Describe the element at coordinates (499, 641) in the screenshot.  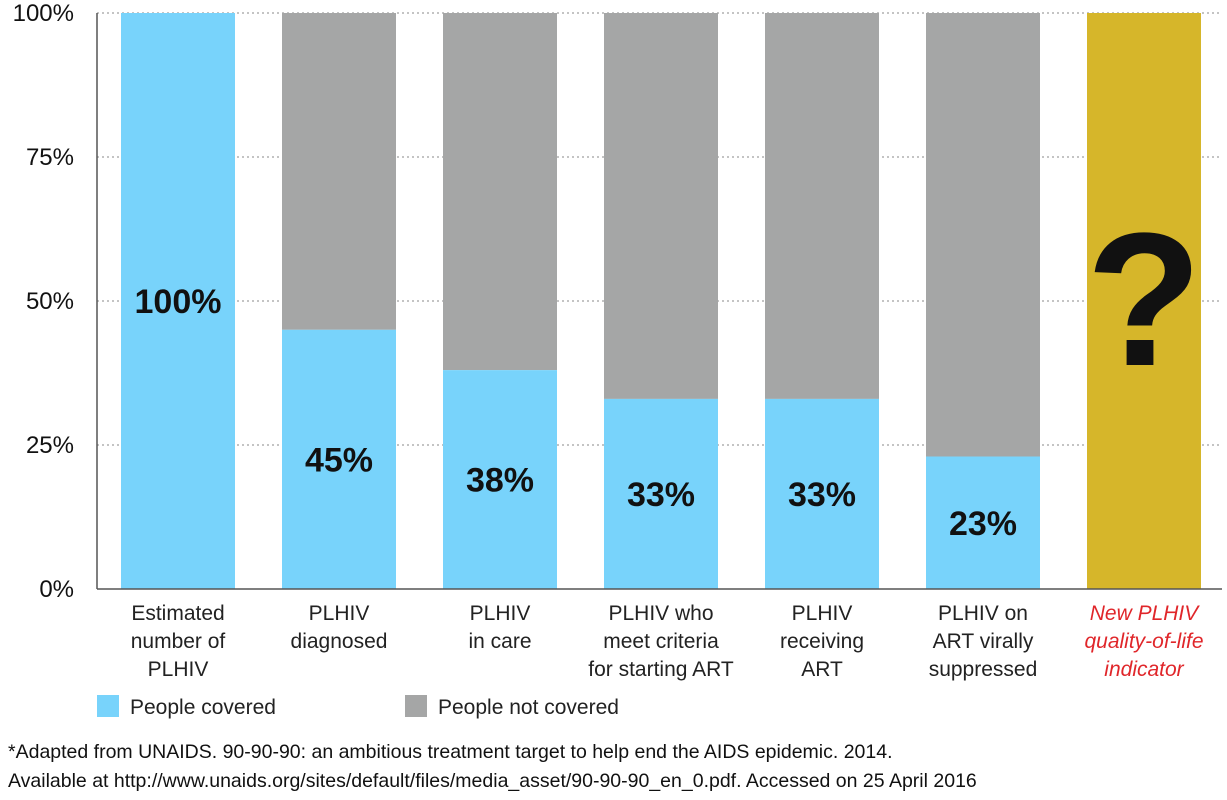
I see `x-category-label-line: in care` at that location.